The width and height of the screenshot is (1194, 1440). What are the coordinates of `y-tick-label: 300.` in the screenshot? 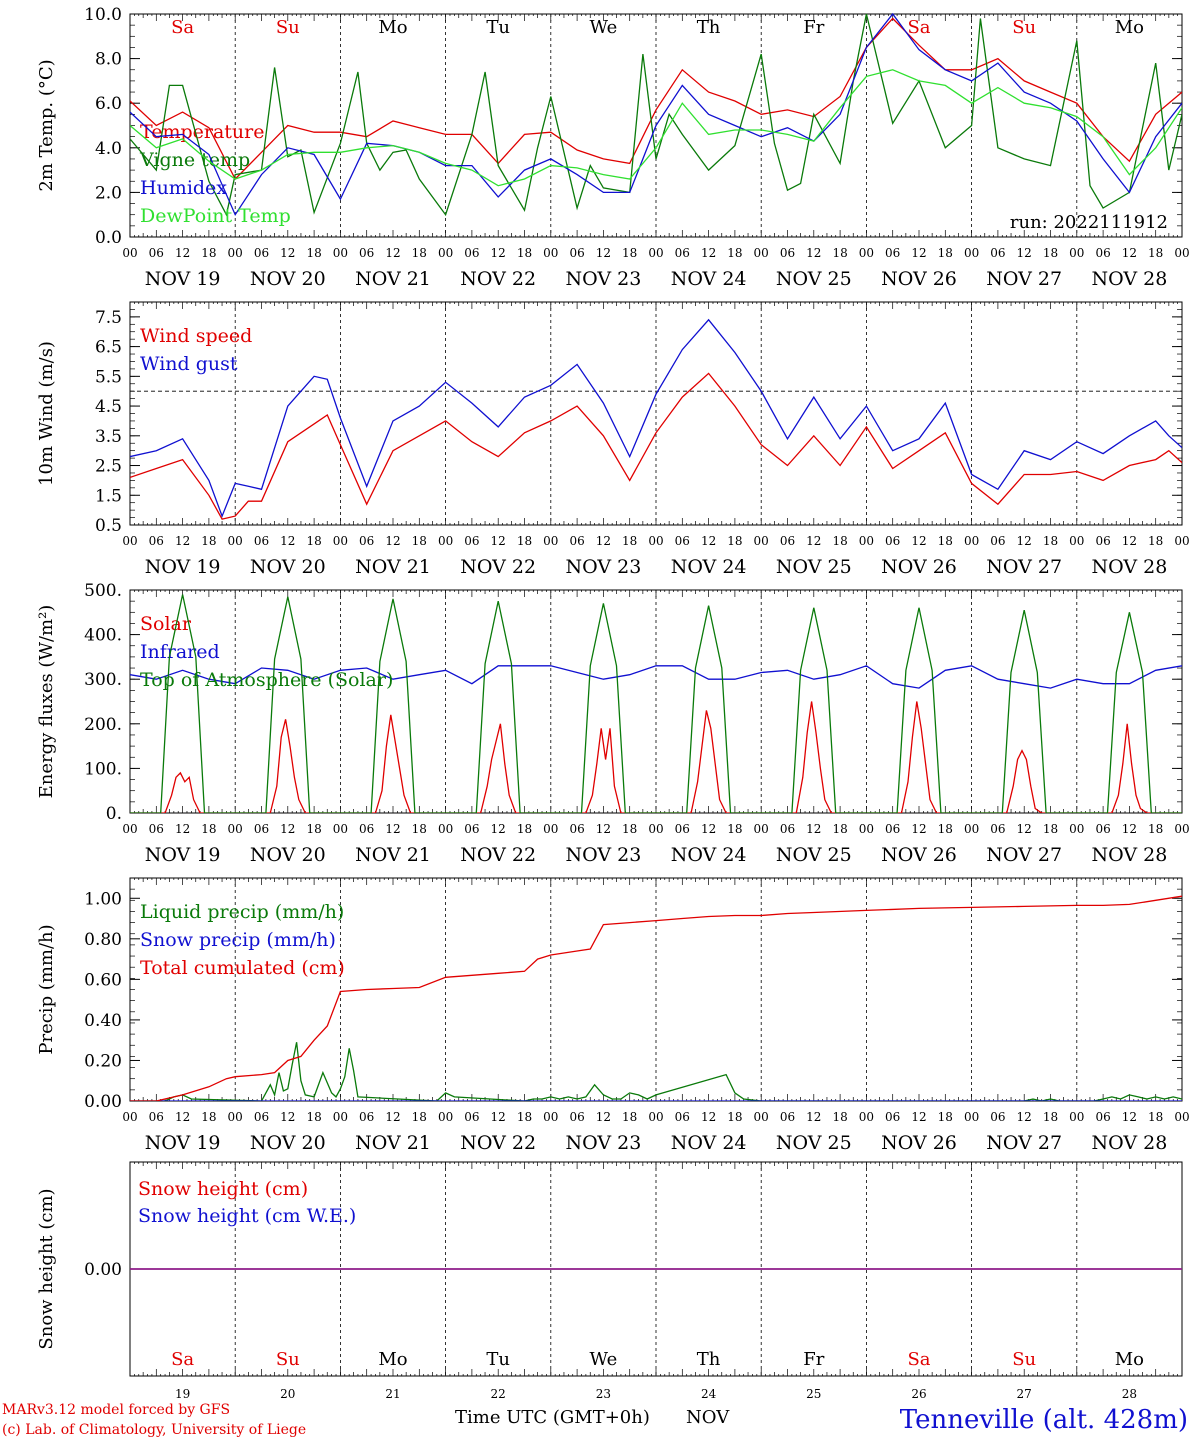 It's located at (103, 680).